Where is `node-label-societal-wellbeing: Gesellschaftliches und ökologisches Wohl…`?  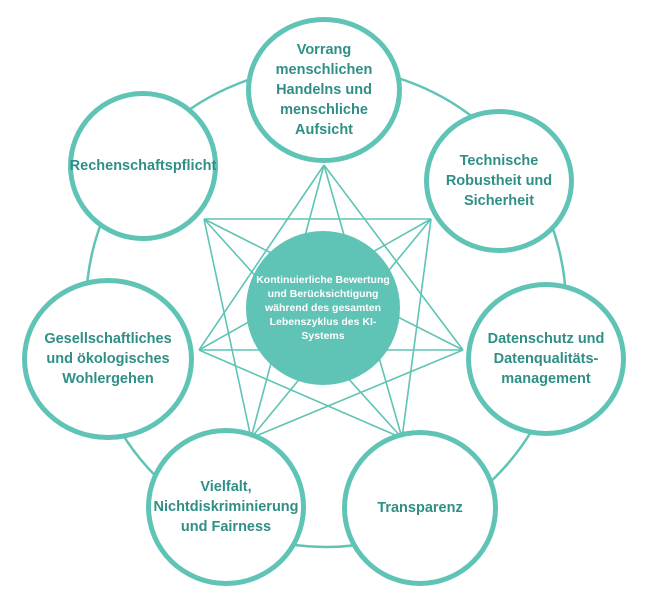
node-label-societal-wellbeing: Gesellschaftliches und ökologisches Wohl… is located at coordinates (108, 359).